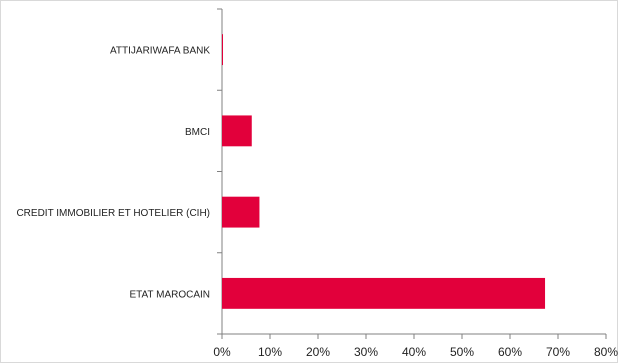 This screenshot has width=618, height=364. I want to click on x-tick-label: 20%, so click(318, 352).